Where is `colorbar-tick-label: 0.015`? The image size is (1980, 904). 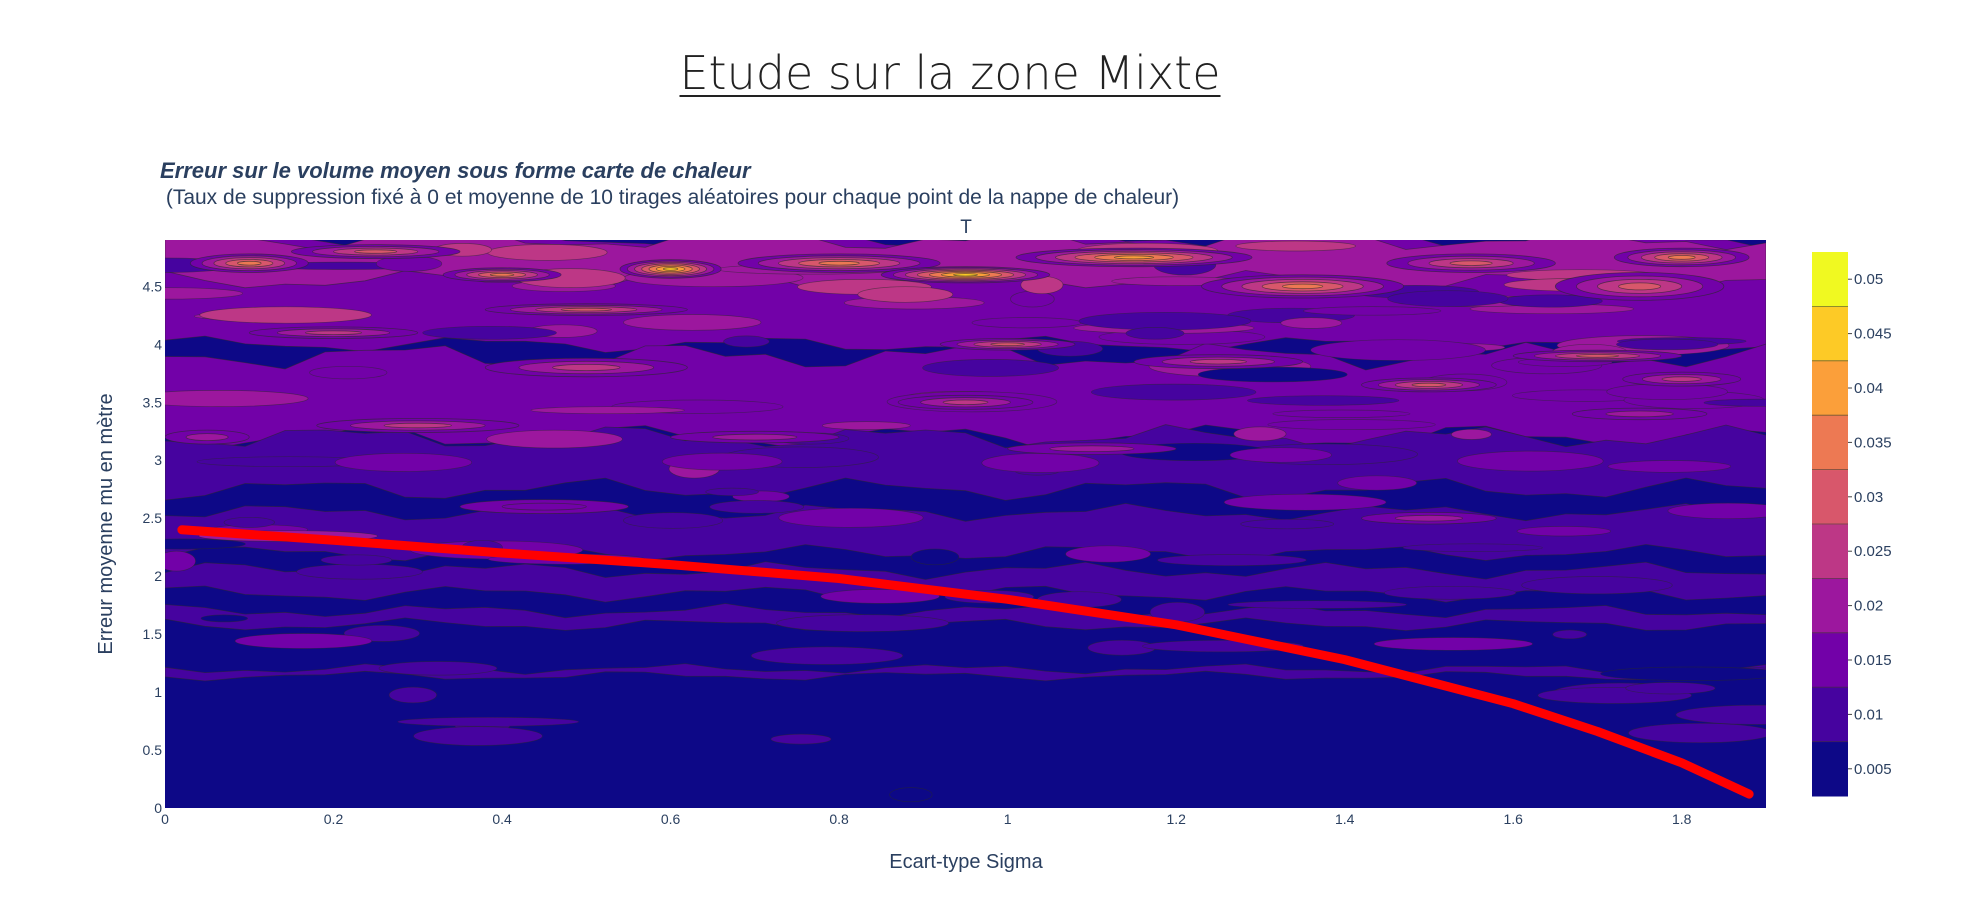
colorbar-tick-label: 0.015 is located at coordinates (1873, 660).